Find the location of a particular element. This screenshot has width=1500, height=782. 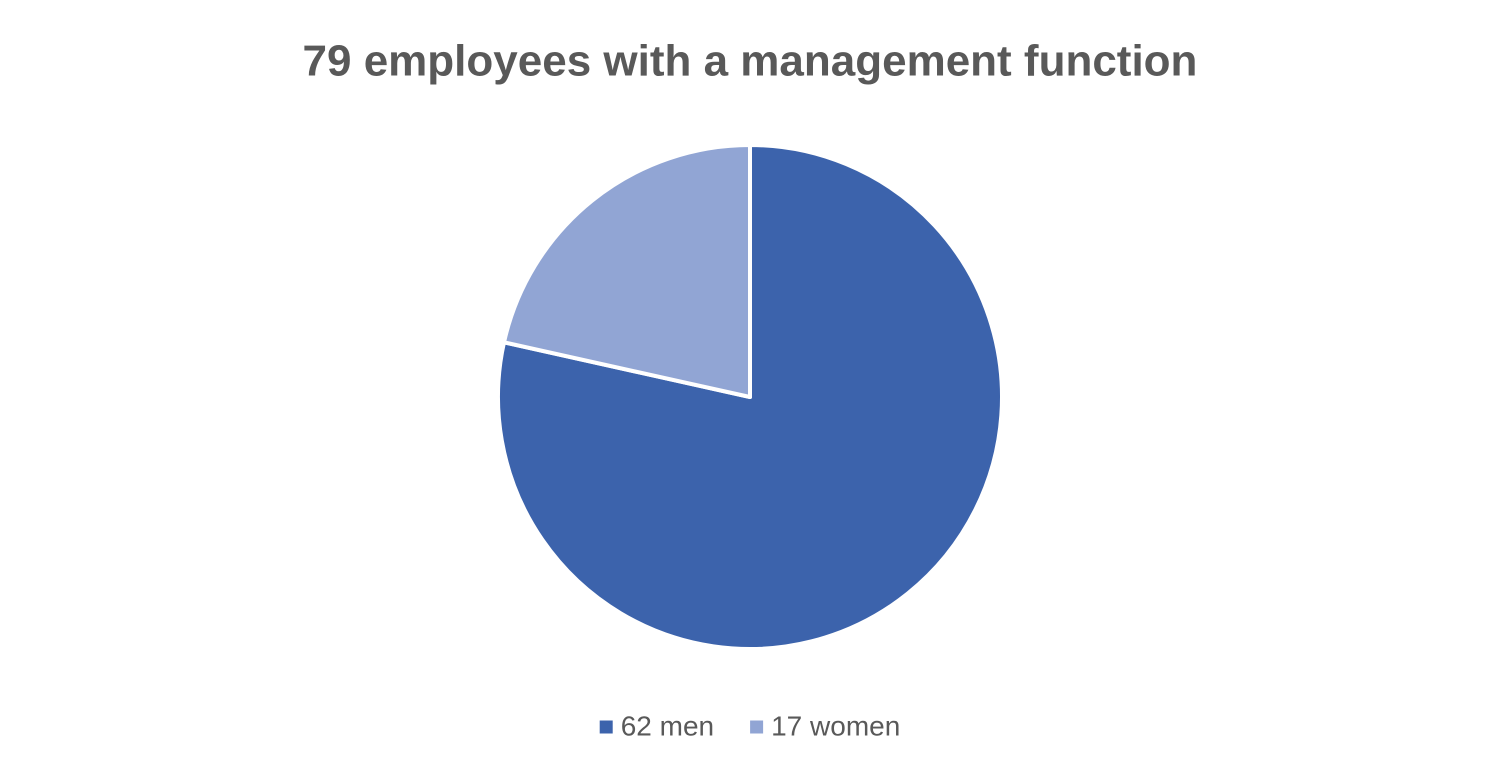

pie-slice is located at coordinates (627, 271).